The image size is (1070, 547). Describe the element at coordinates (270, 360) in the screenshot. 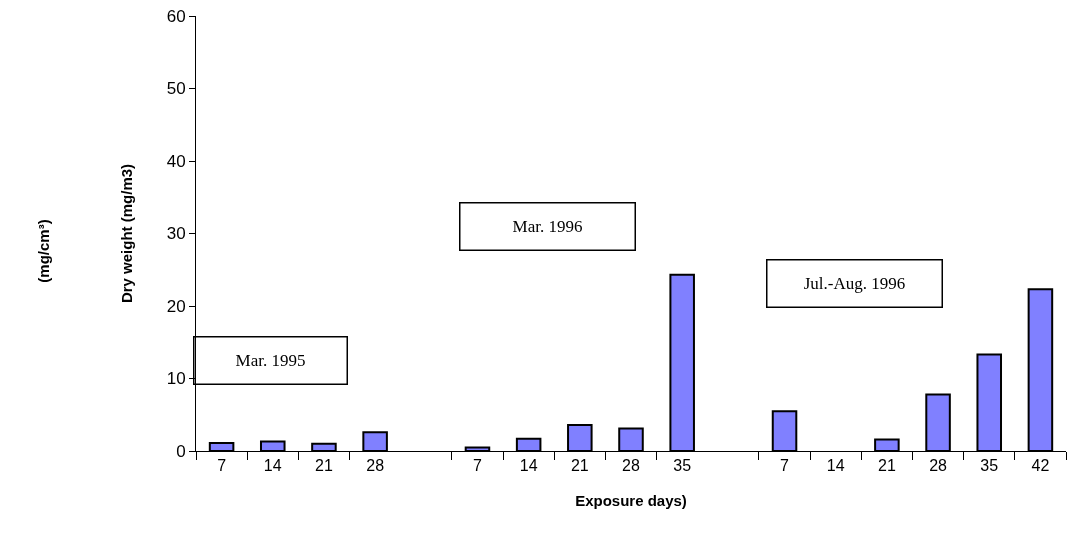

I see `annotation: Mar. 1995` at that location.